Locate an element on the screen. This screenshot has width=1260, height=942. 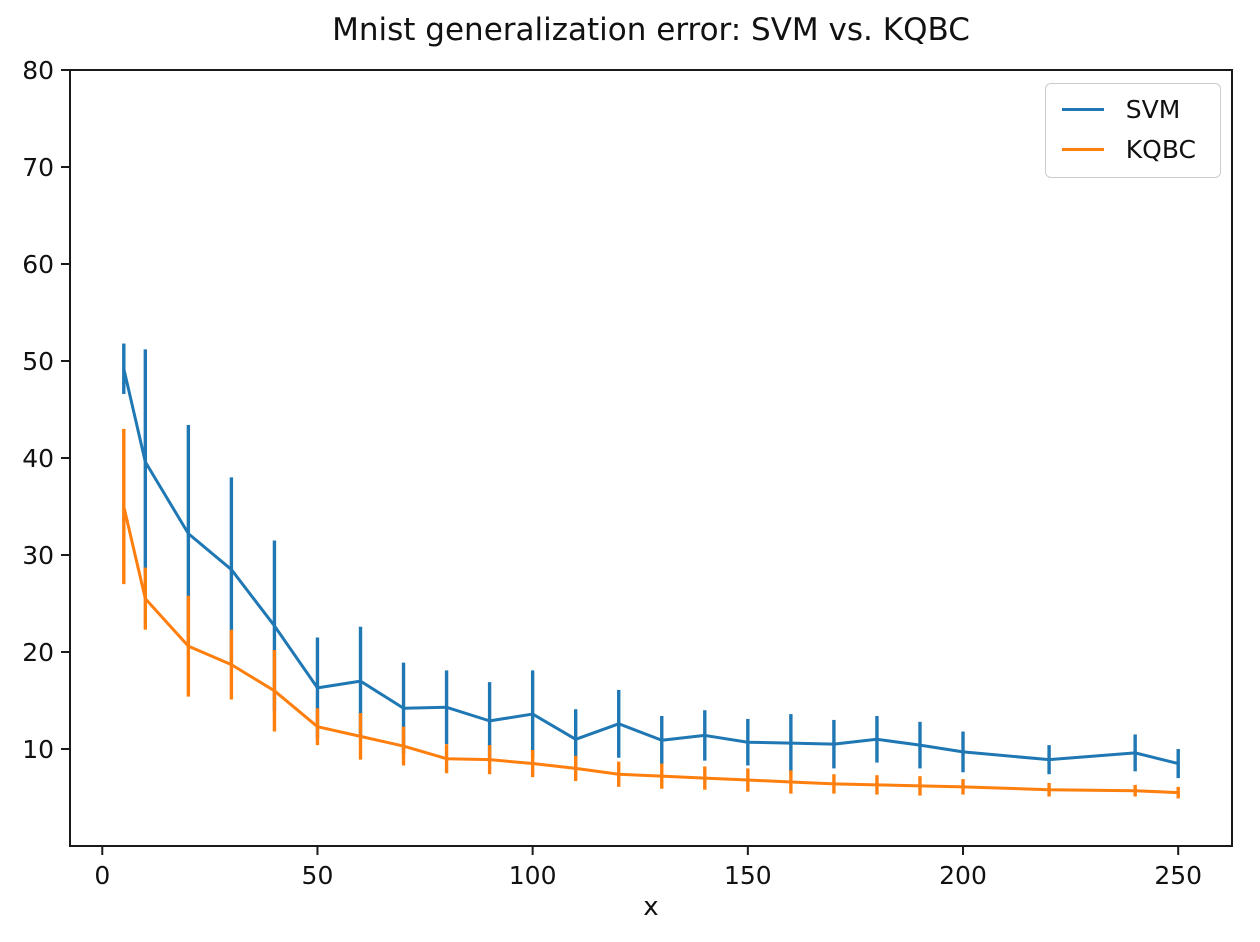
legend-entry-svm: SVM is located at coordinates (1131, 109).